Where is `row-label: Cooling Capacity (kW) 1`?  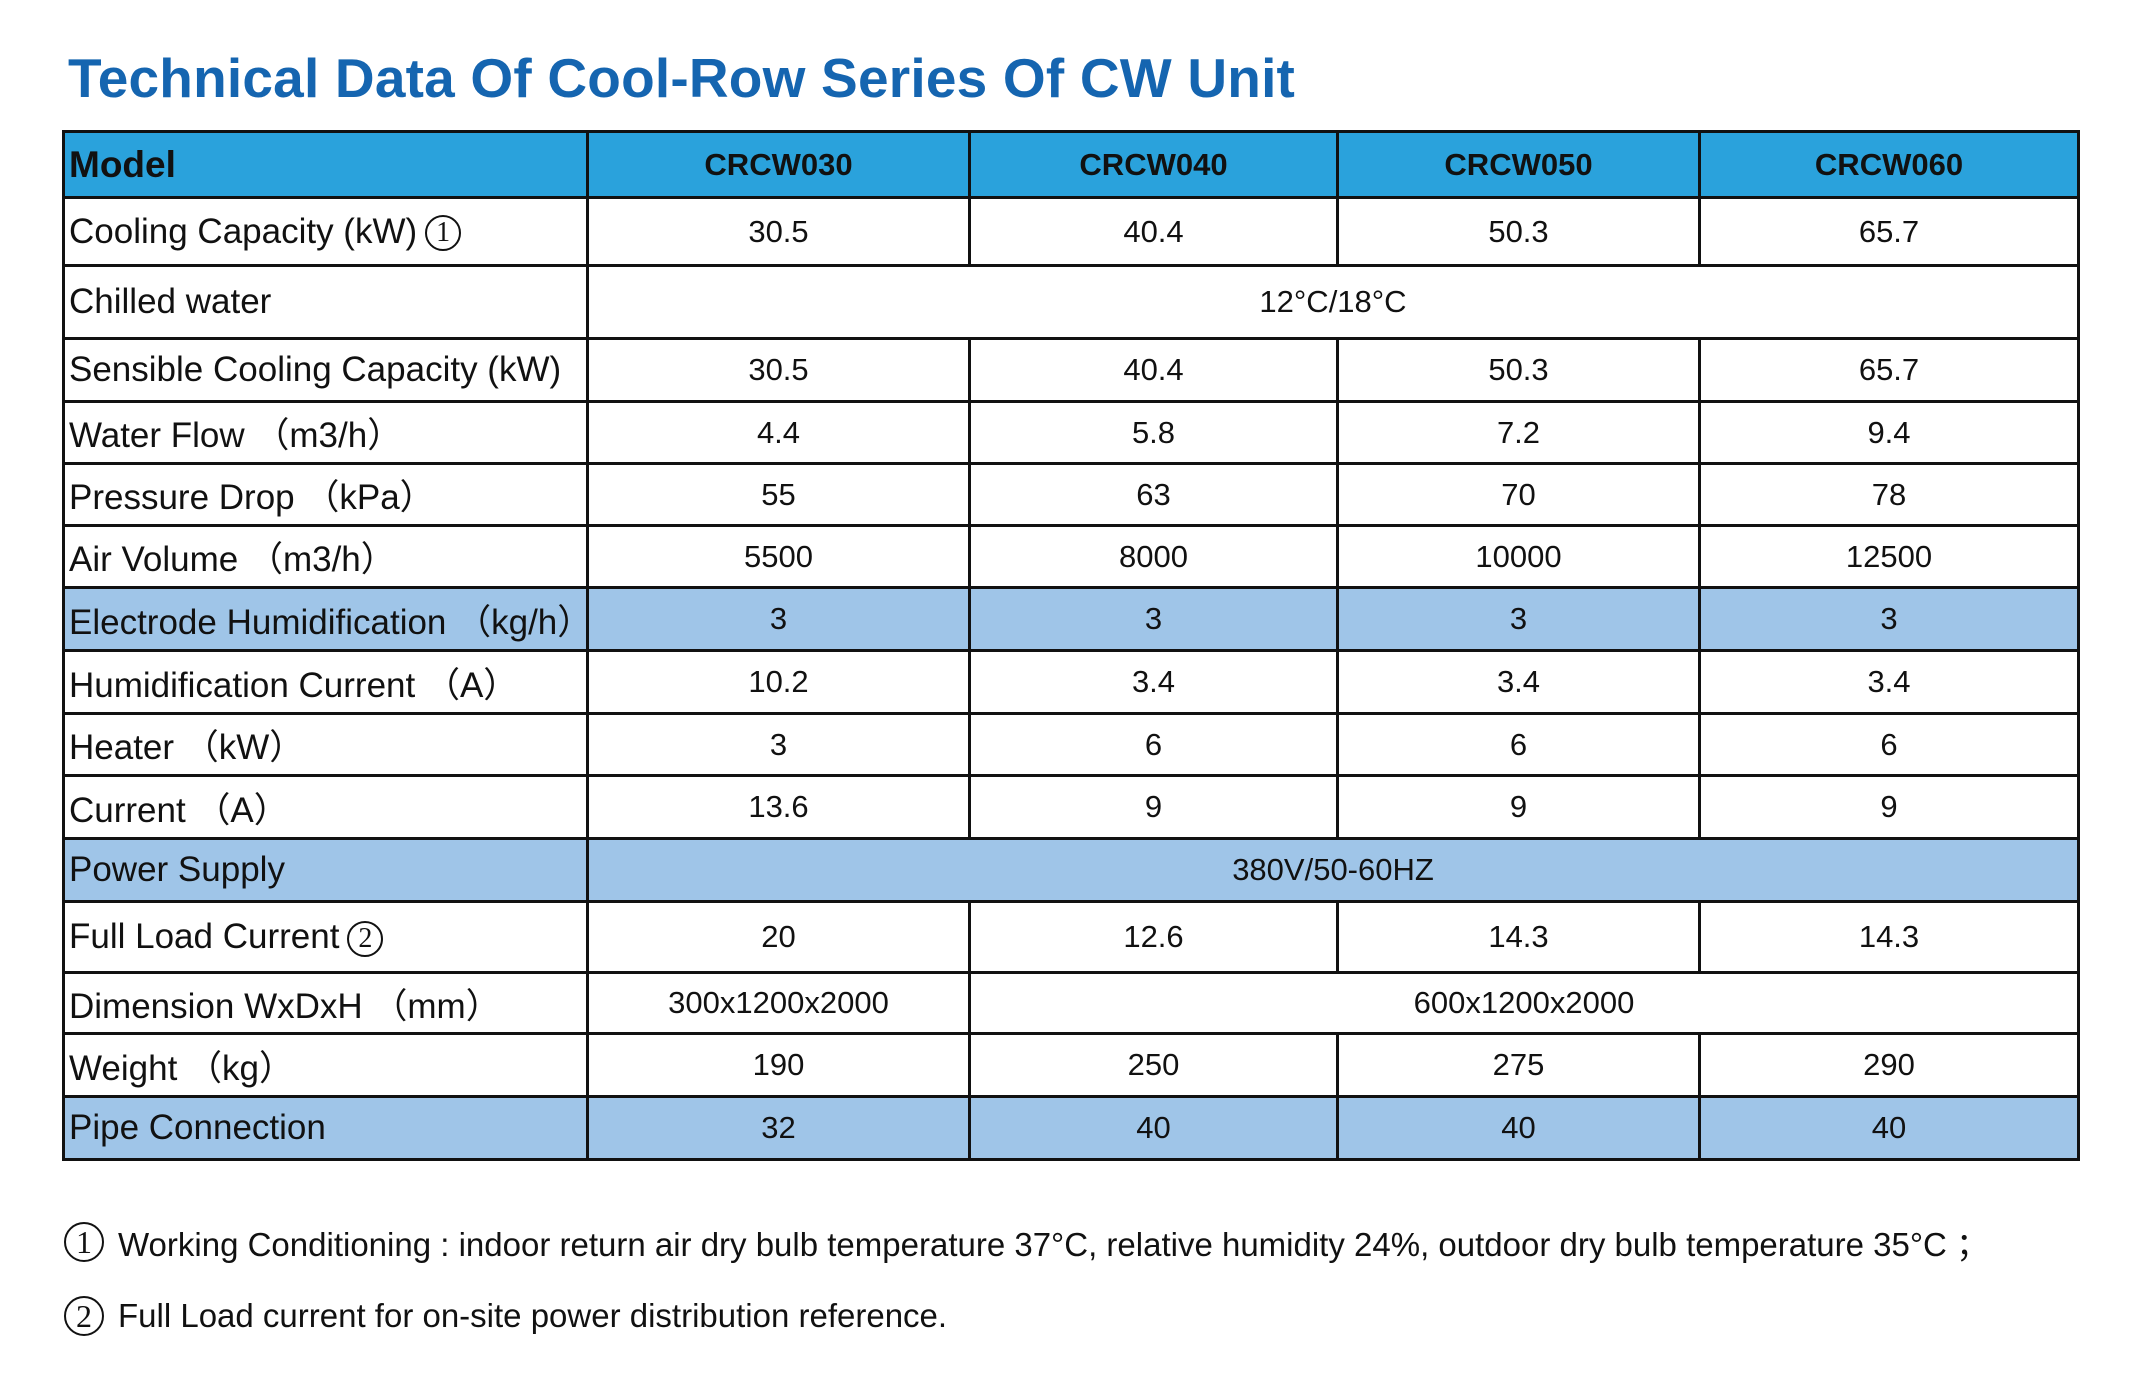
row-label: Cooling Capacity (kW) 1 is located at coordinates (325, 231).